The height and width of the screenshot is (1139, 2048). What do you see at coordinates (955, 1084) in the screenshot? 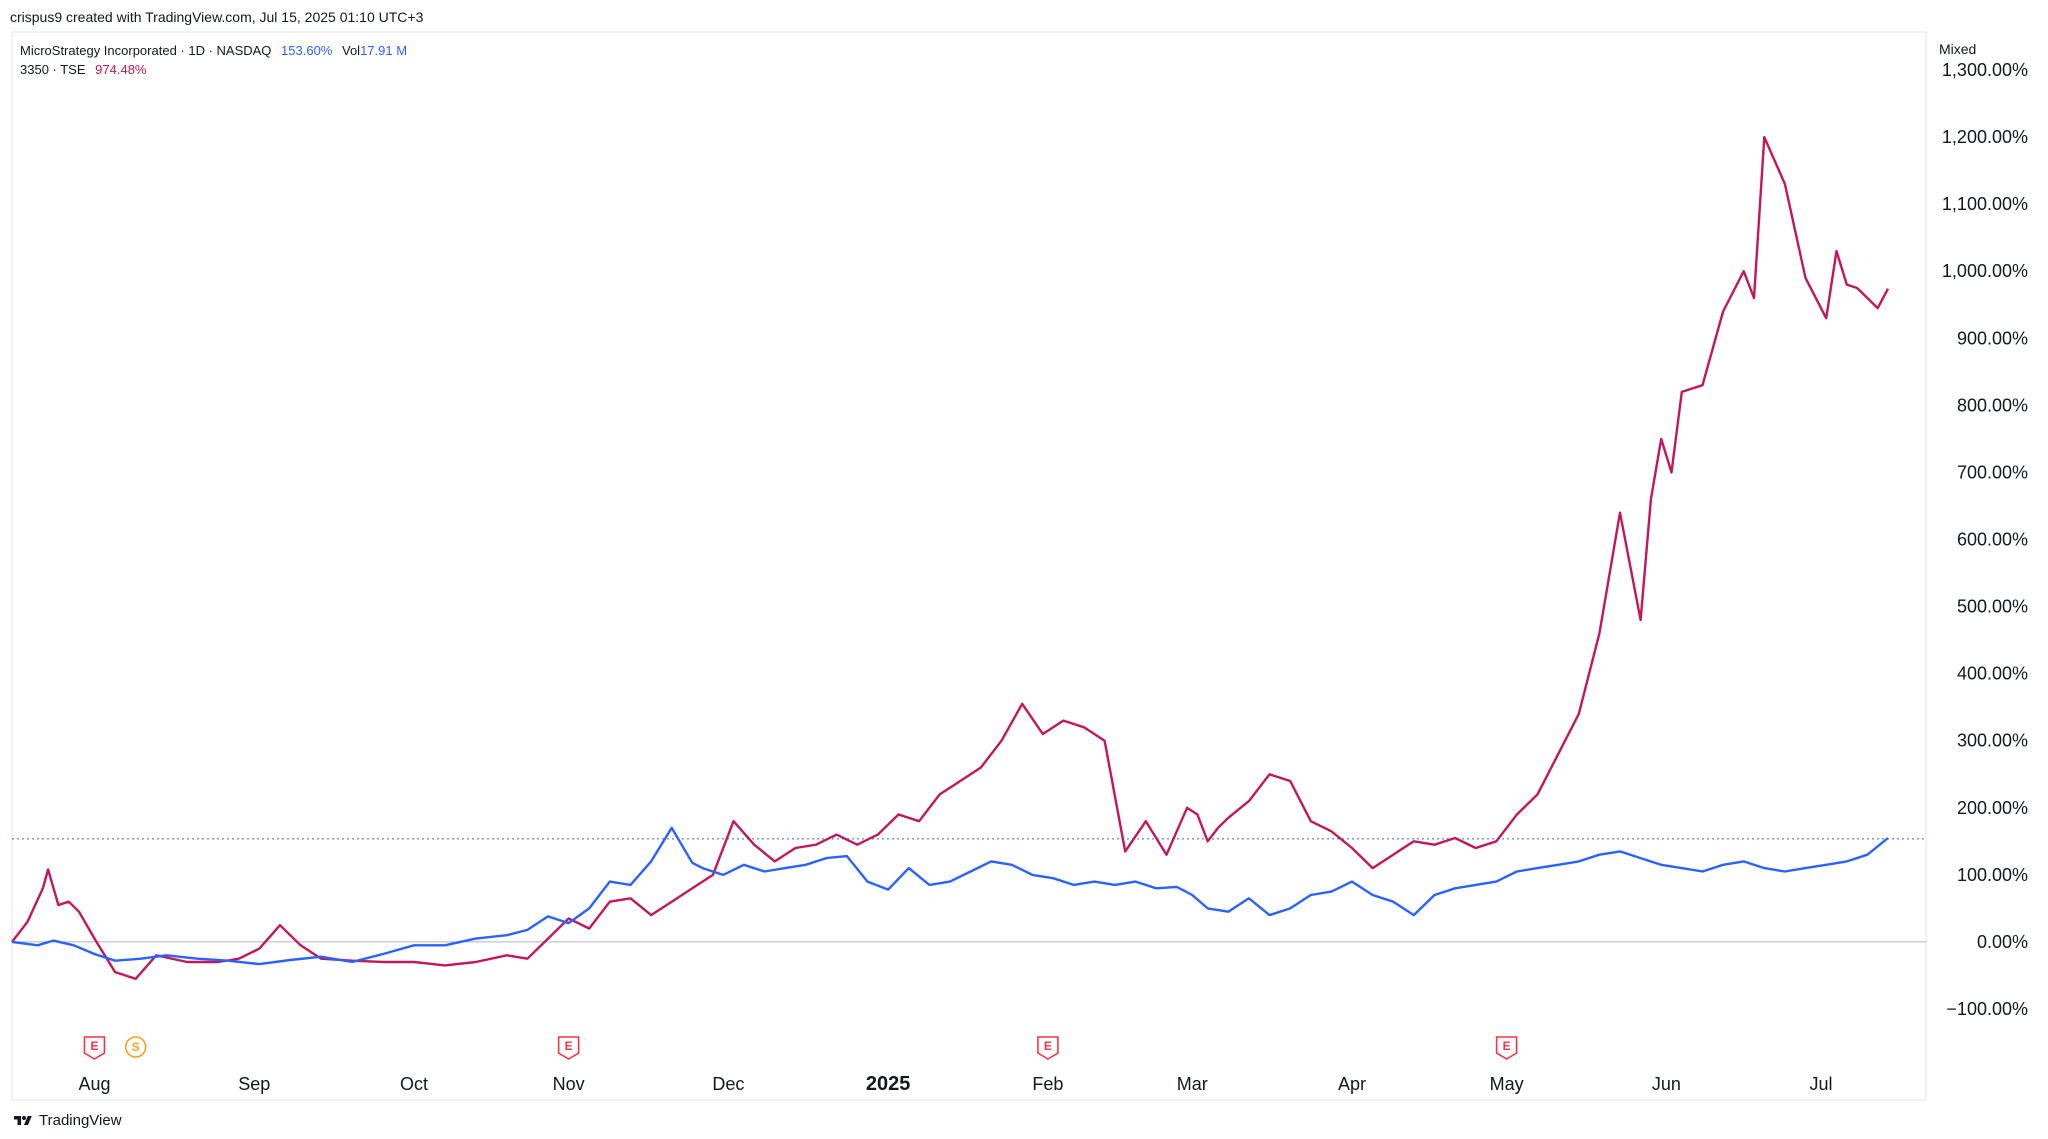
I see `x-axis: Aug Sep Oct Nov Dec 2025 Feb Mar Apr May Jun Jul` at bounding box center [955, 1084].